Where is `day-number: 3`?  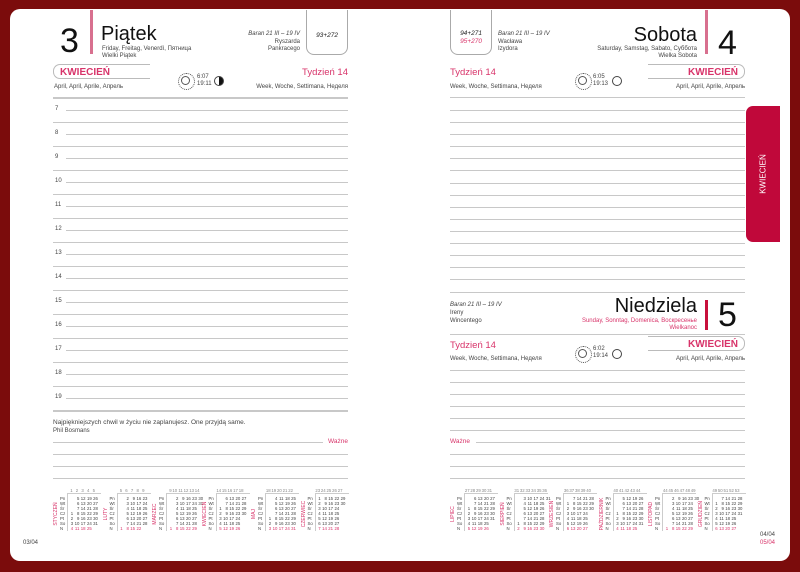
day-number: 3 is located at coordinates (69, 41).